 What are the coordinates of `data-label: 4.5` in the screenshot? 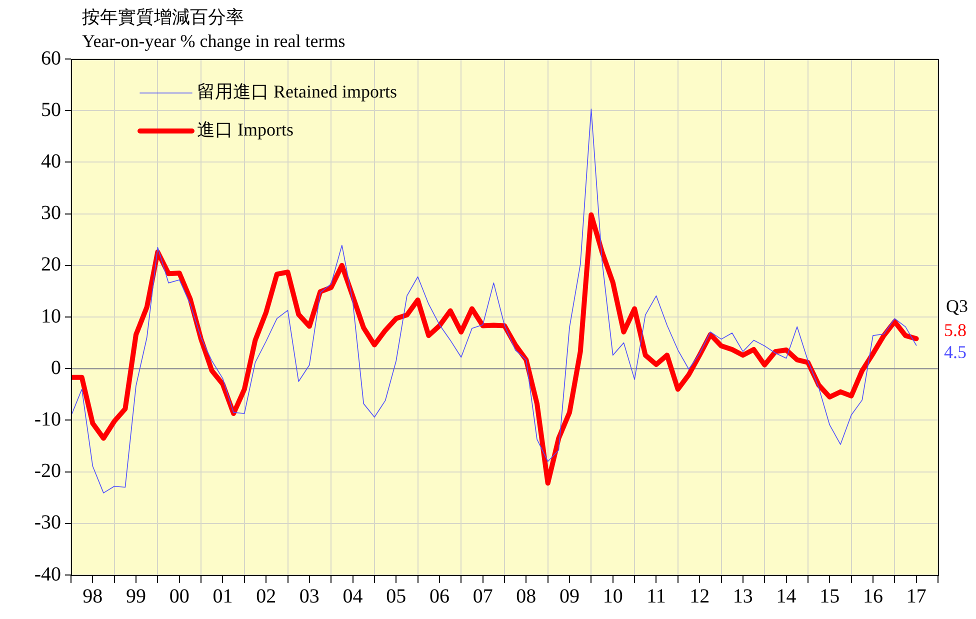 It's located at (955, 352).